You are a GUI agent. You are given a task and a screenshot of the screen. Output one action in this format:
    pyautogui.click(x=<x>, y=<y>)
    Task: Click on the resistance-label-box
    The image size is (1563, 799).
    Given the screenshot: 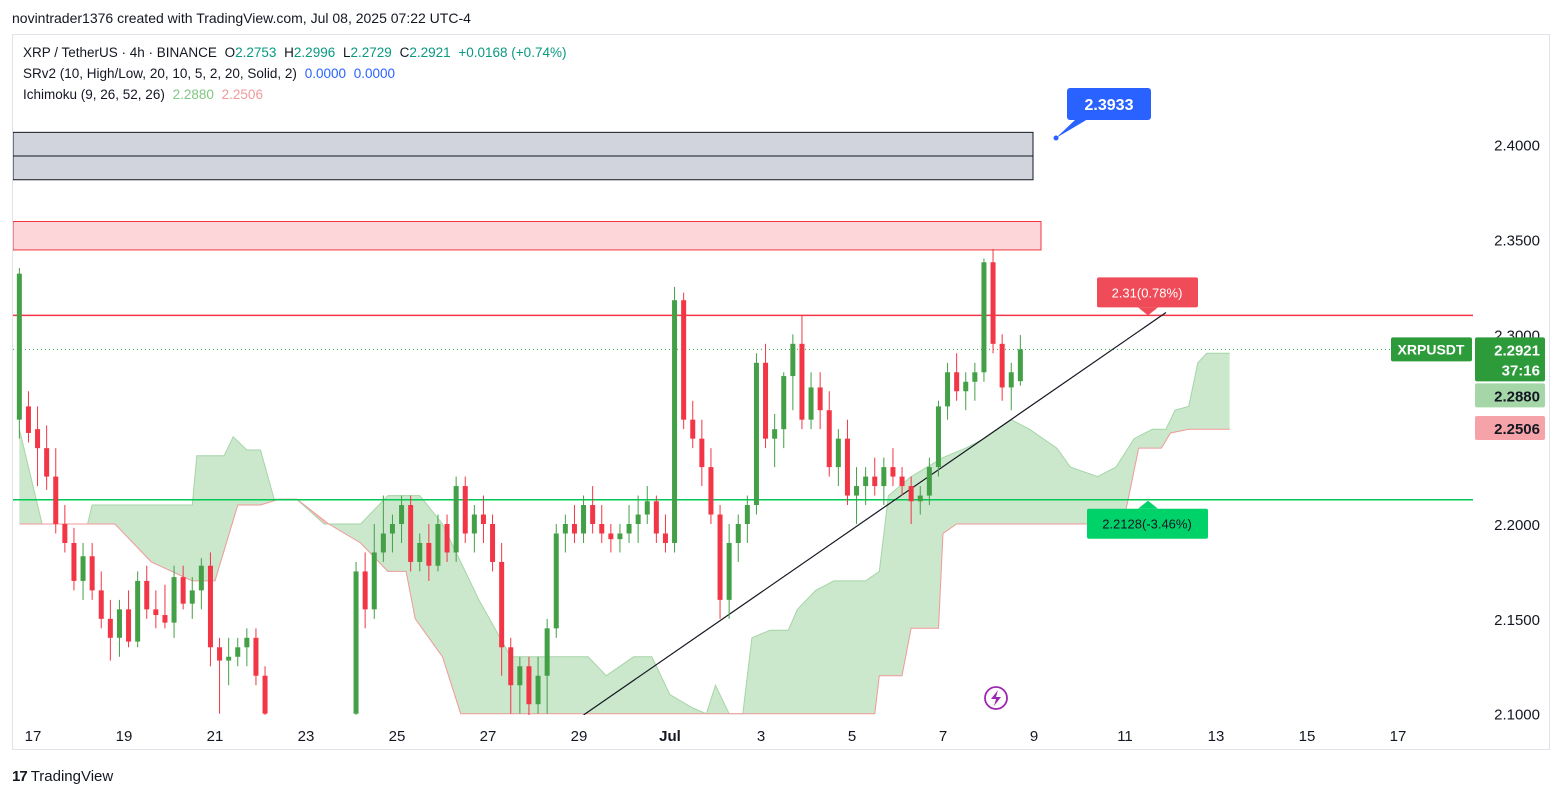 What is the action you would take?
    pyautogui.click(x=1147, y=292)
    